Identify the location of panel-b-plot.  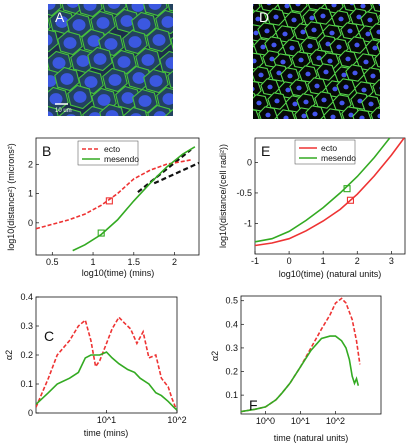
(117, 199).